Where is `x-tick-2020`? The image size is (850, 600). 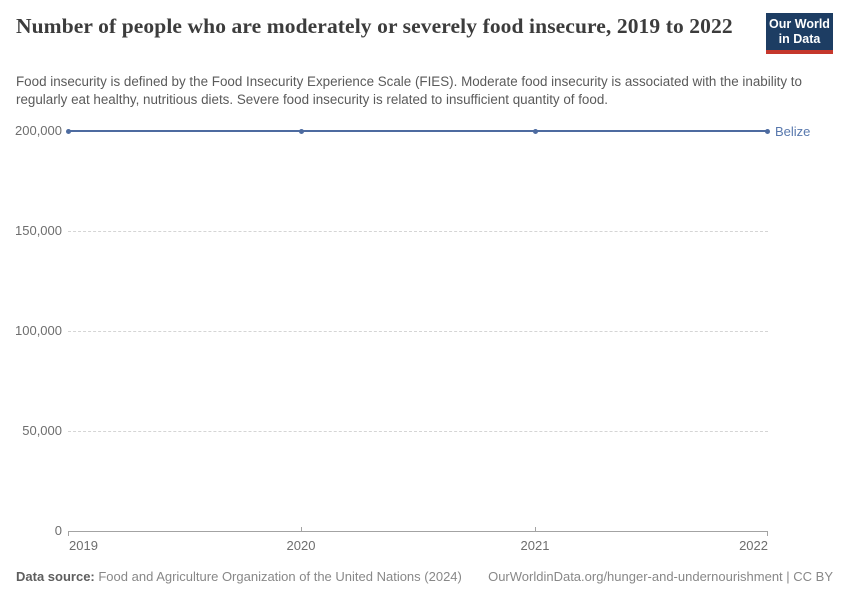 x-tick-2020 is located at coordinates (301, 529).